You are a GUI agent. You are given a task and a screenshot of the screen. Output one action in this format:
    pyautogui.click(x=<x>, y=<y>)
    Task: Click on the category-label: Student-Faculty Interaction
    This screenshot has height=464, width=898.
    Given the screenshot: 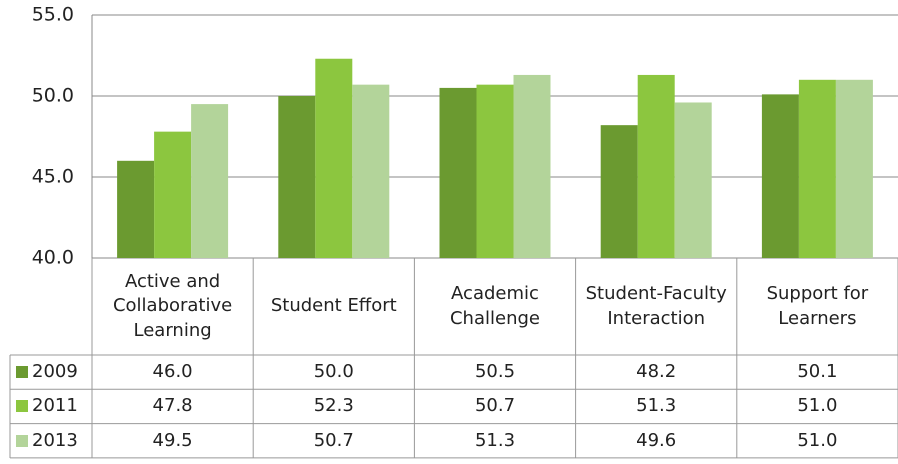 What is the action you would take?
    pyautogui.click(x=656, y=306)
    